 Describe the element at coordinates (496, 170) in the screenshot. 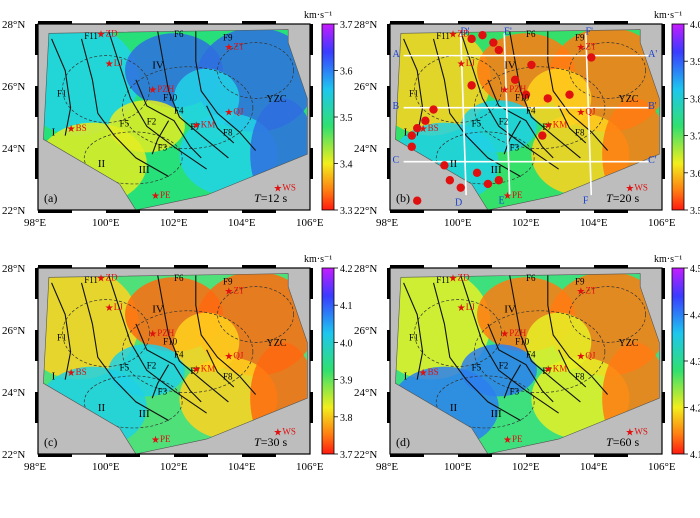

I see `block-label: III` at that location.